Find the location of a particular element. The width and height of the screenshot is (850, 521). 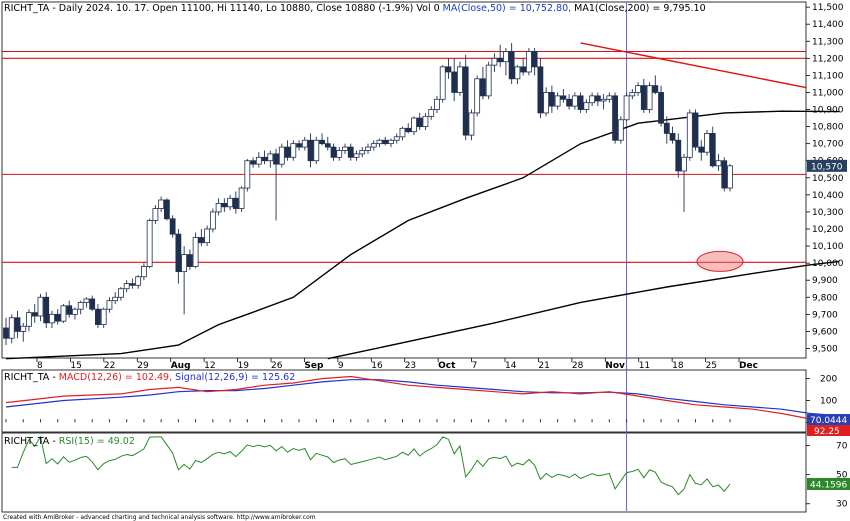

price-y-tick-label: 10,400 is located at coordinates (828, 196).